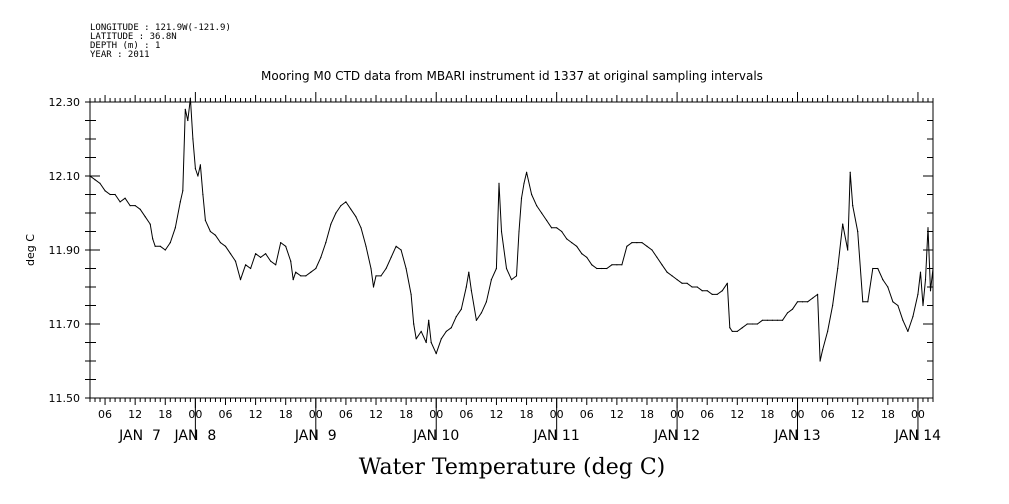 The height and width of the screenshot is (504, 1009). I want to click on longitude-label: LONGITUDE : 121.9W(-121.9), so click(160, 28).